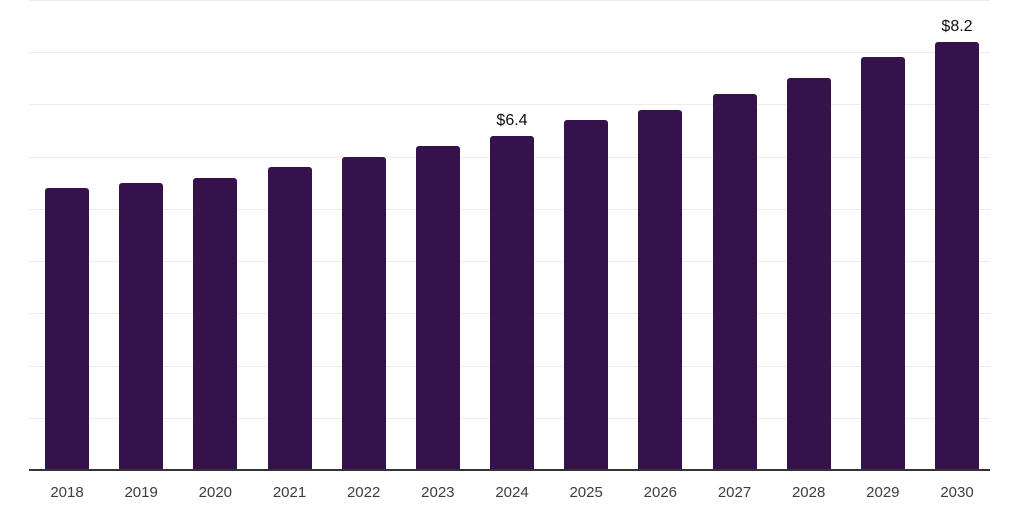  What do you see at coordinates (957, 492) in the screenshot?
I see `x-tick-label-2030: 2030` at bounding box center [957, 492].